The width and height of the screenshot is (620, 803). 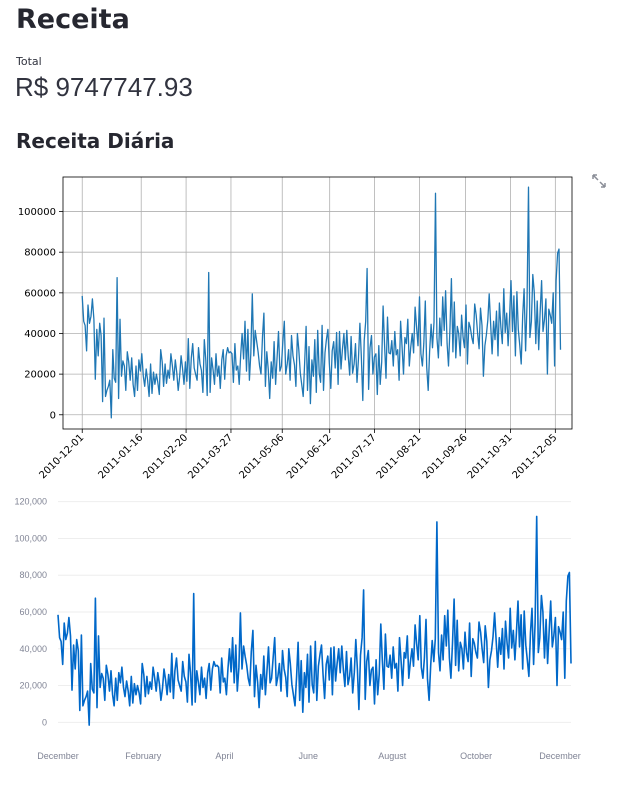 What do you see at coordinates (445, 456) in the screenshot?
I see `x-tick-label: 2011-09-26` at bounding box center [445, 456].